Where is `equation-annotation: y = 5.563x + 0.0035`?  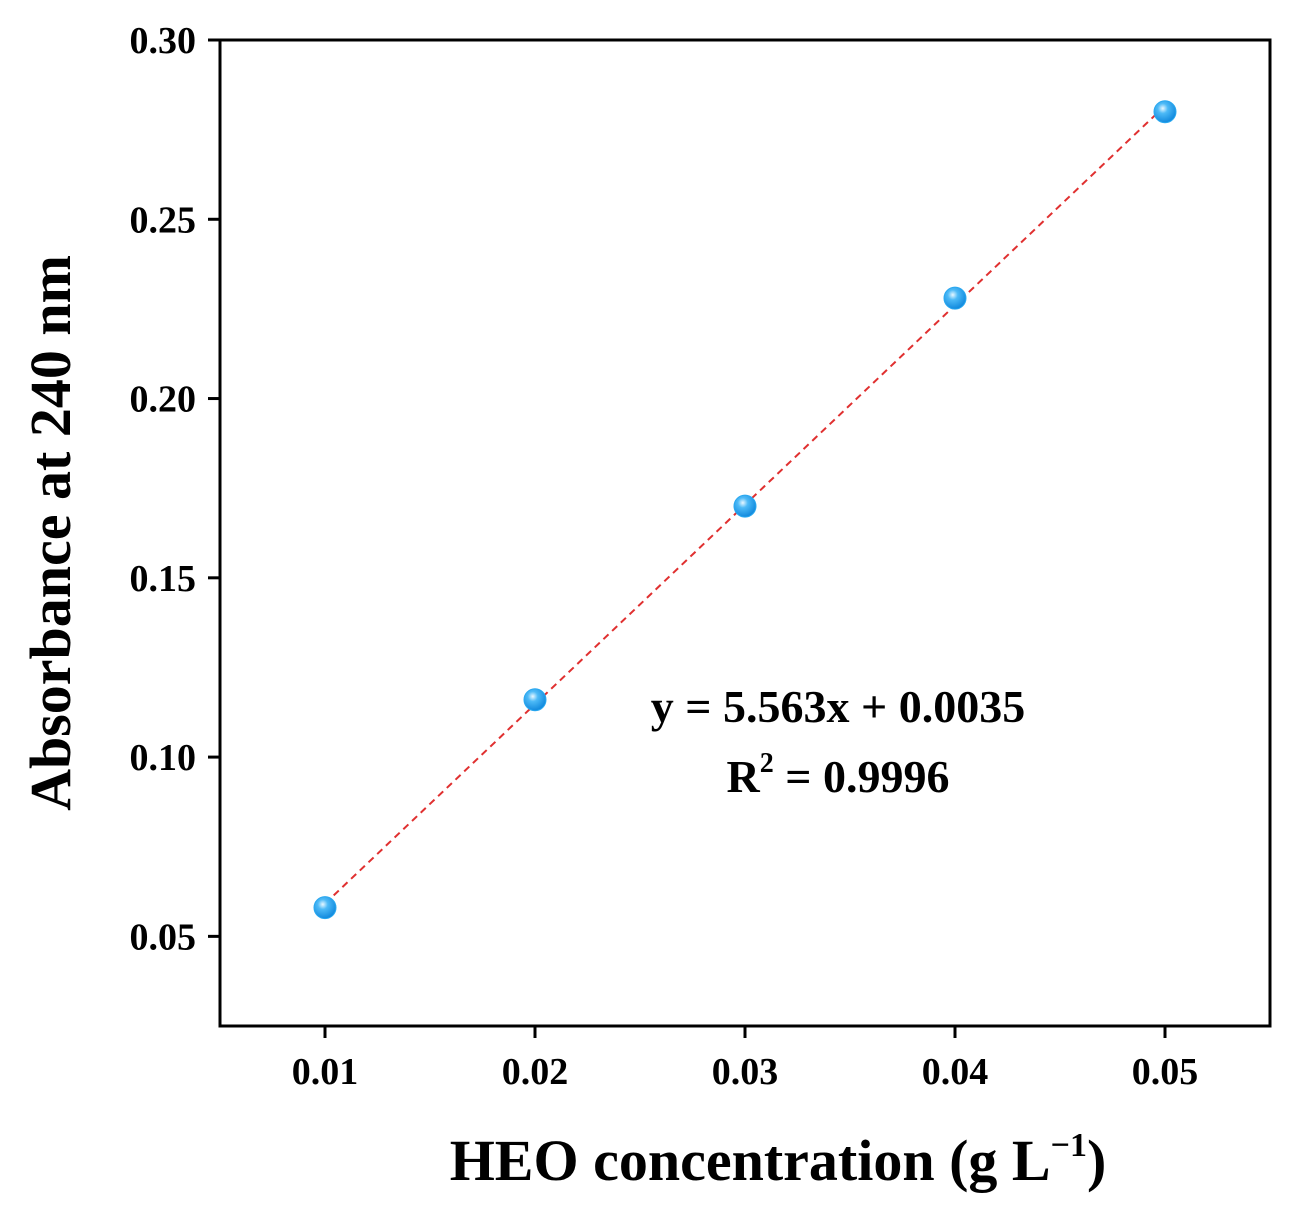
equation-annotation: y = 5.563x + 0.0035 is located at coordinates (838, 706).